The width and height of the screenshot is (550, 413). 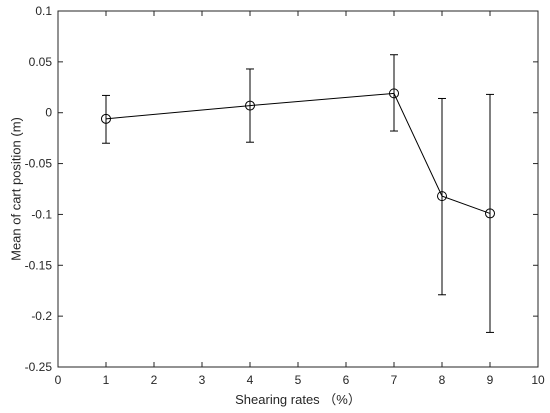 What do you see at coordinates (41, 316) in the screenshot?
I see `y-tick-label: -0.2` at bounding box center [41, 316].